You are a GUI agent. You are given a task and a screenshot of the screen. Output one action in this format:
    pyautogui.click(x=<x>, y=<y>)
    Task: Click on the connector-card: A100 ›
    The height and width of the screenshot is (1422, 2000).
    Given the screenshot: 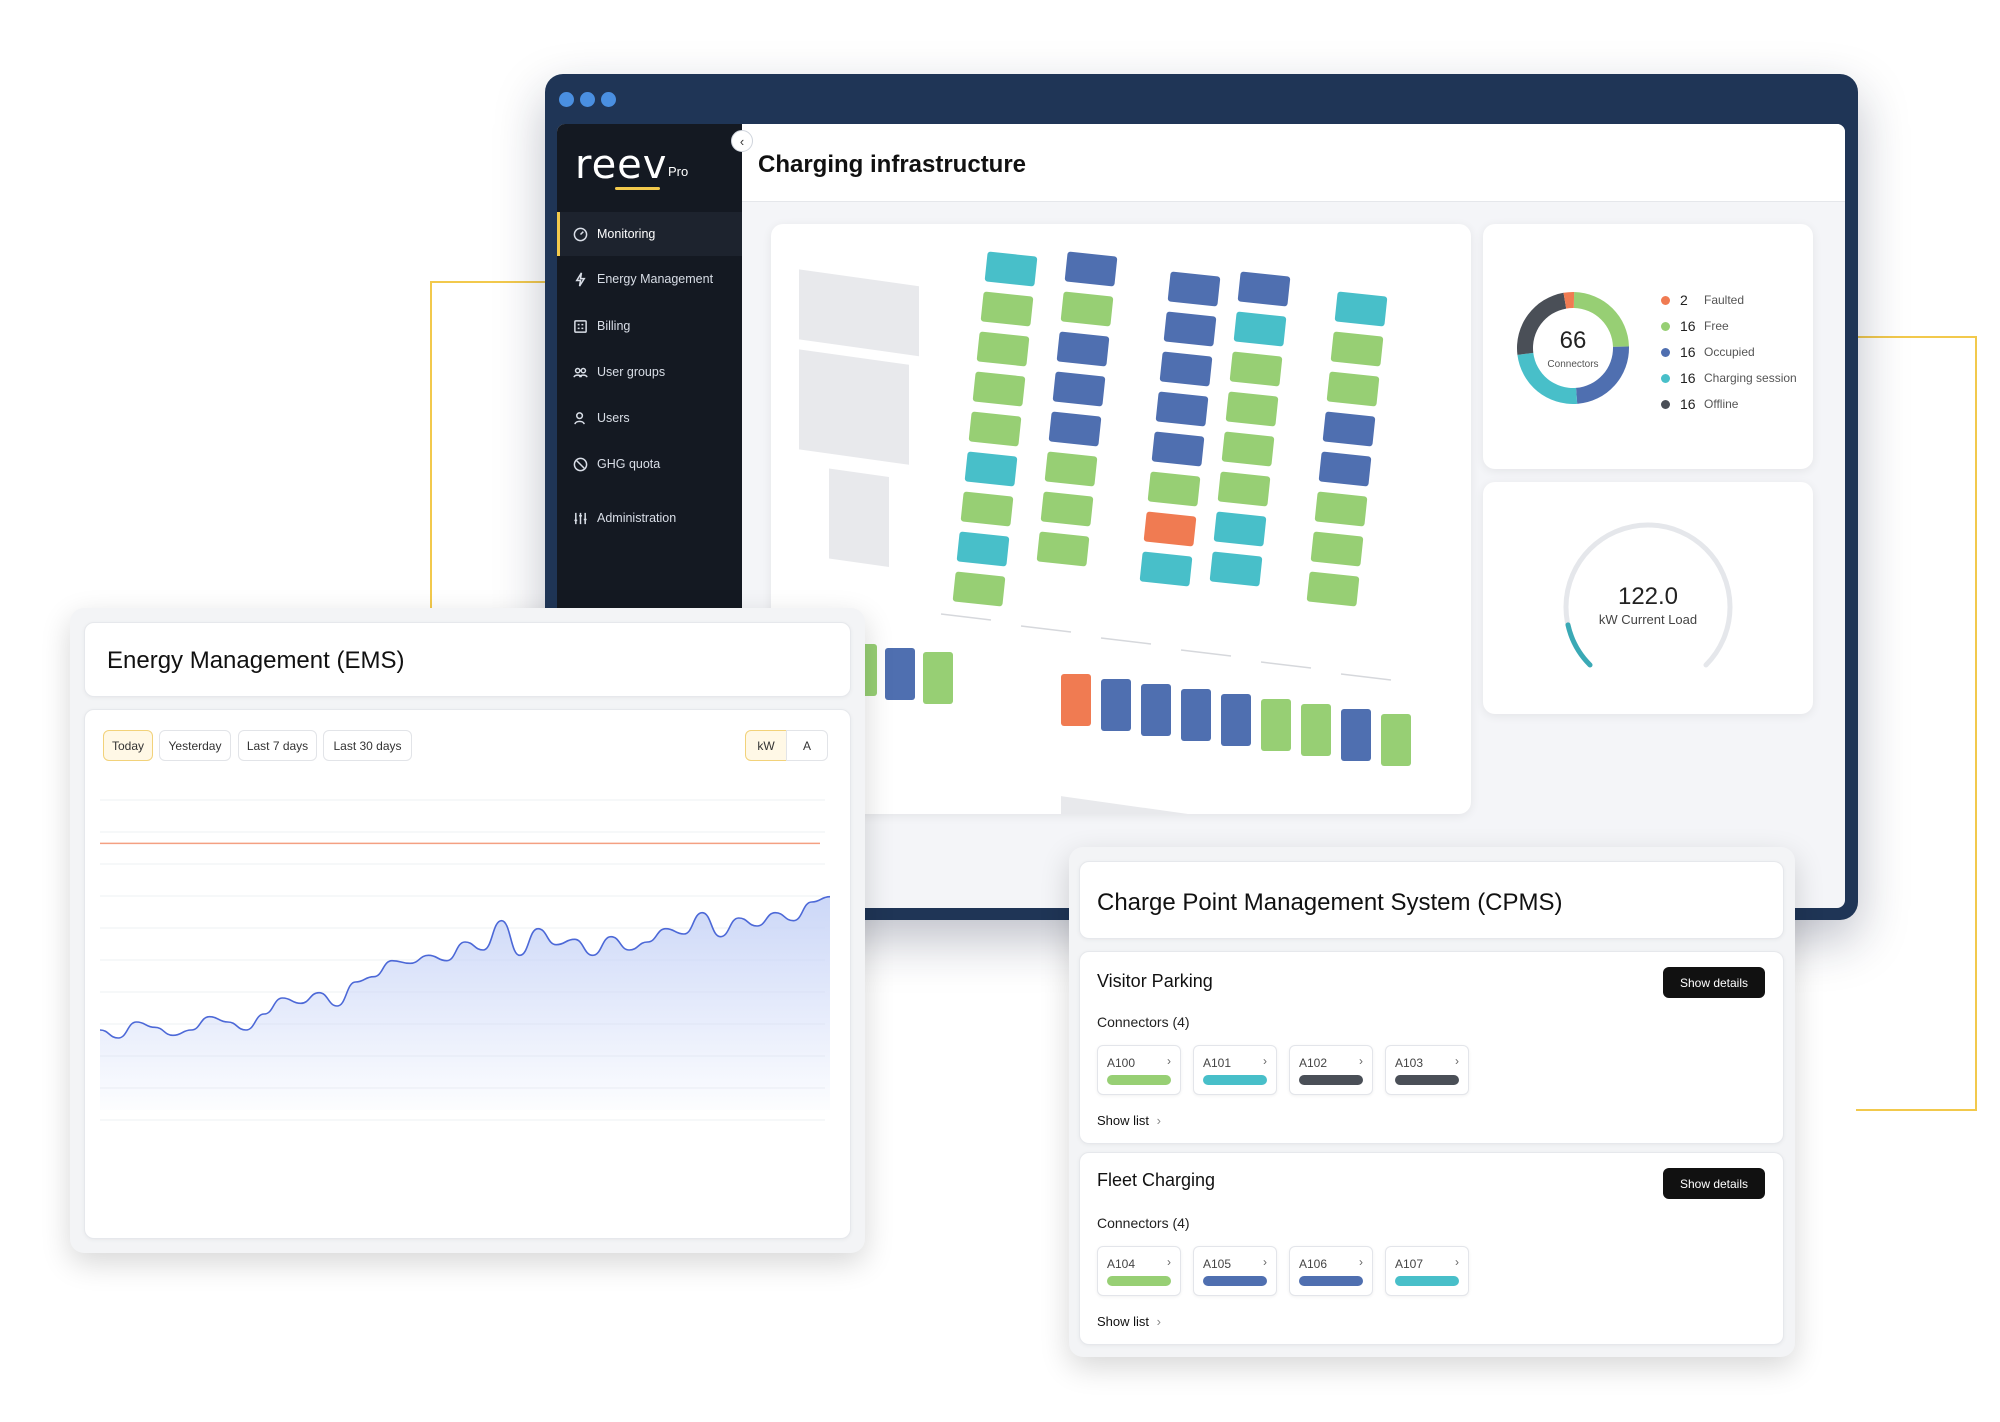 What is the action you would take?
    pyautogui.click(x=1139, y=1070)
    